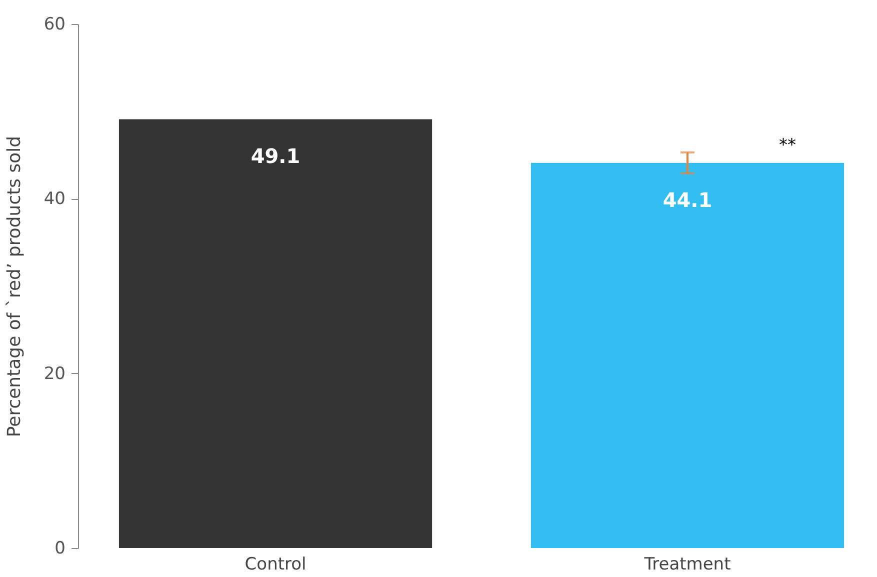 The width and height of the screenshot is (877, 577). Describe the element at coordinates (60, 548) in the screenshot. I see `y-tick-label: 0` at that location.